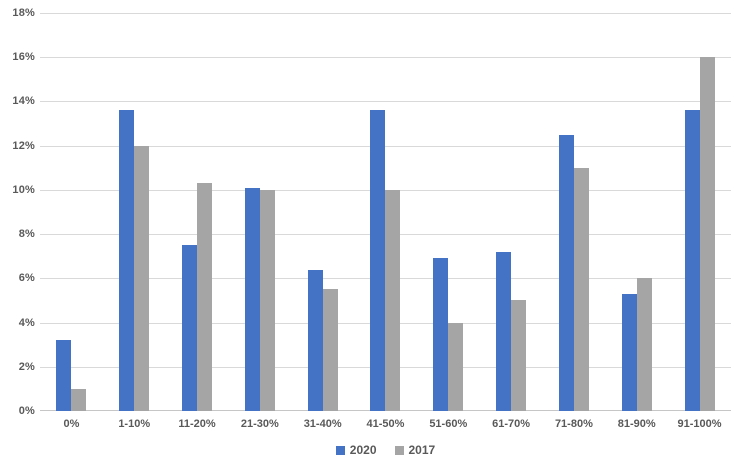 The height and width of the screenshot is (466, 738). I want to click on x-tick-label: 61-70%, so click(511, 424).